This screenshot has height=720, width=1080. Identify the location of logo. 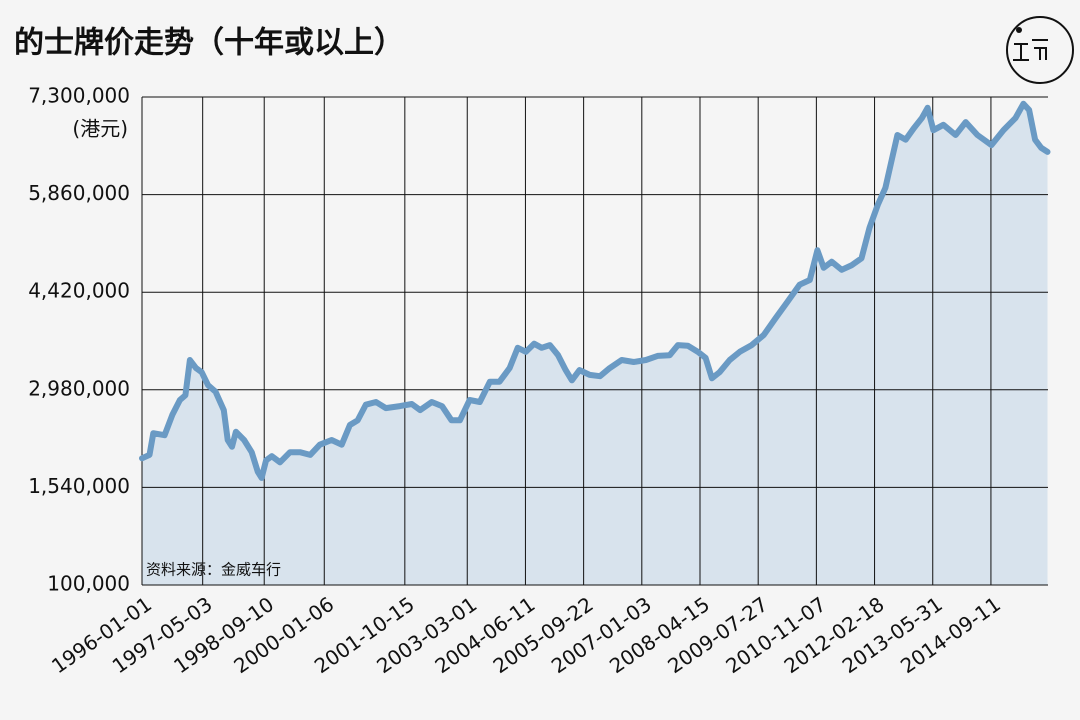
(1040, 50).